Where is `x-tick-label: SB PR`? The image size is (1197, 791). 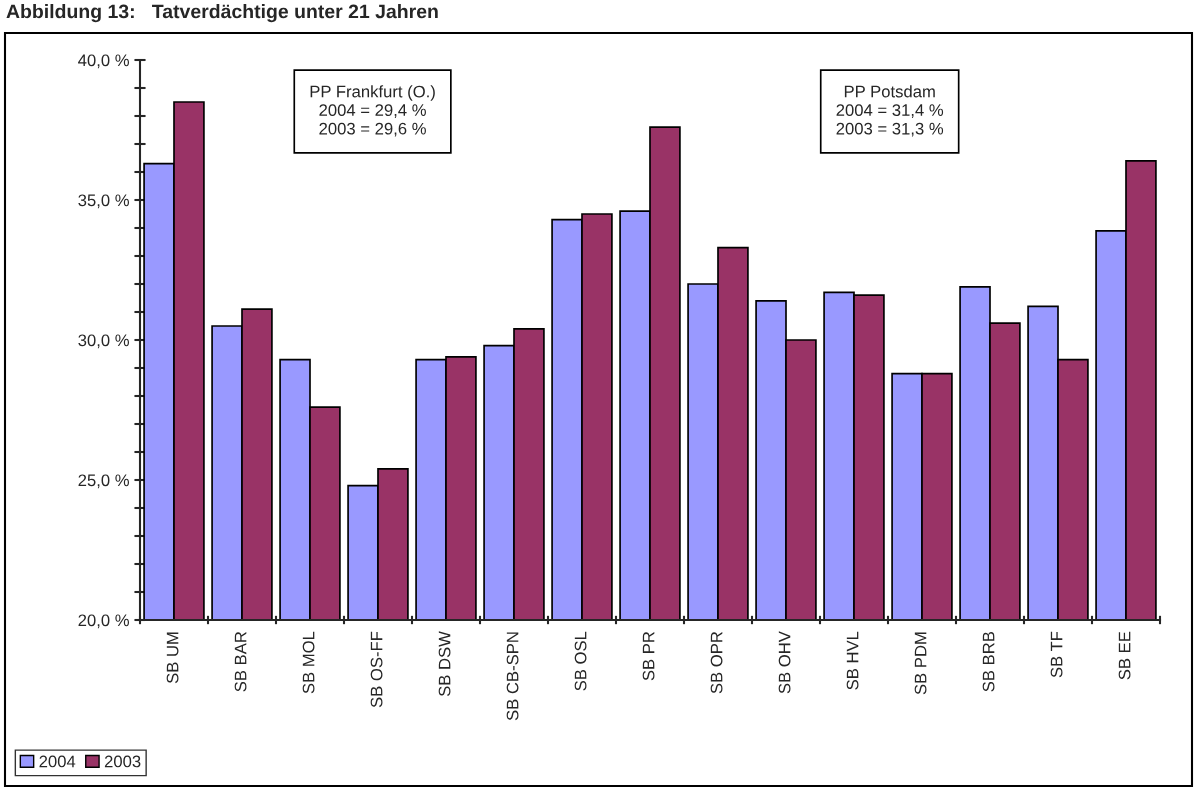
x-tick-label: SB PR is located at coordinates (648, 656).